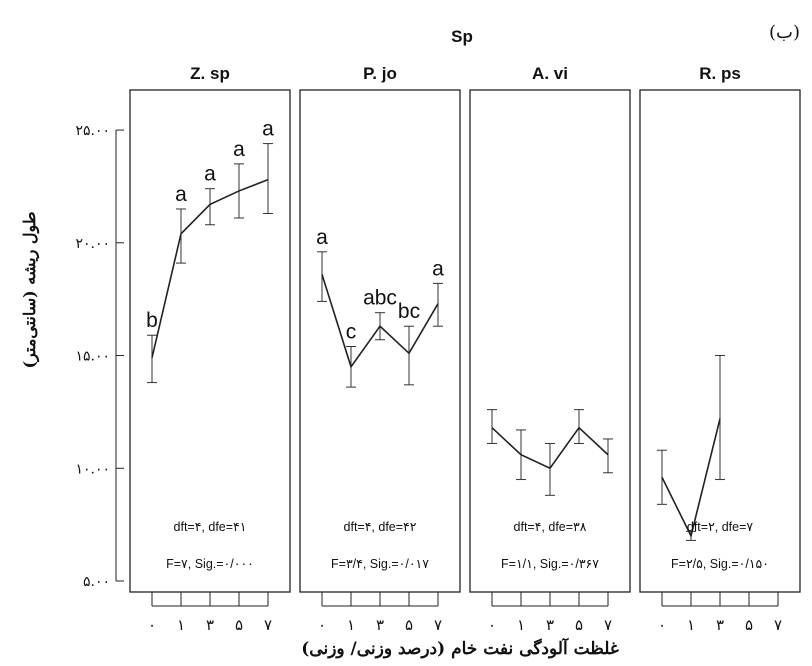 Image resolution: width=812 pixels, height=666 pixels. I want to click on panel-title: A. vi, so click(550, 73).